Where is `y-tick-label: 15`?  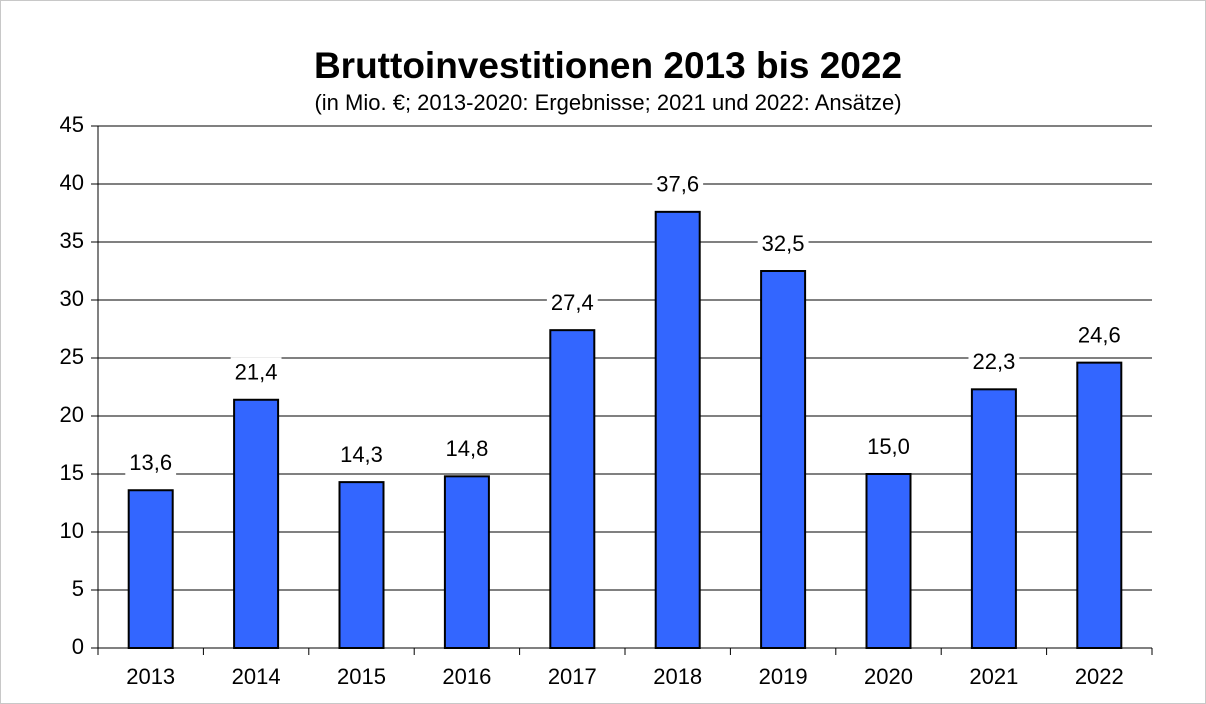
y-tick-label: 15 is located at coordinates (72, 472).